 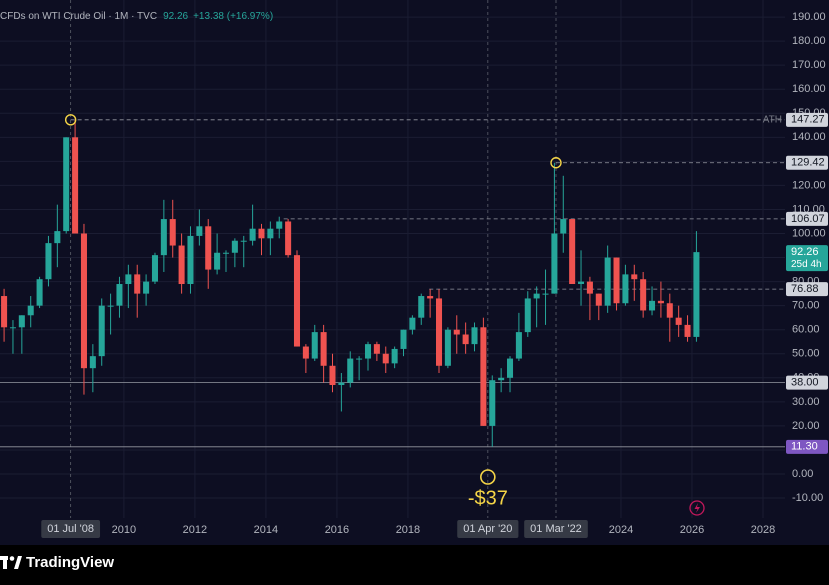 I want to click on price-label: 38.00, so click(x=805, y=383).